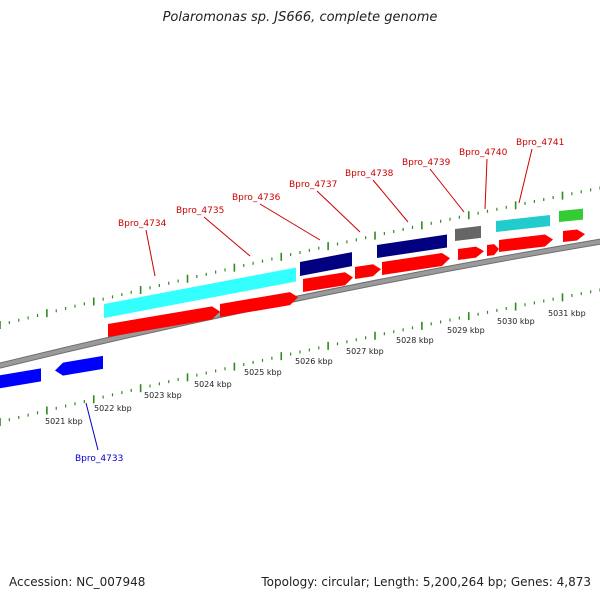  I want to click on gene-label-bpro-4738: Bpro_4738, so click(369, 174).